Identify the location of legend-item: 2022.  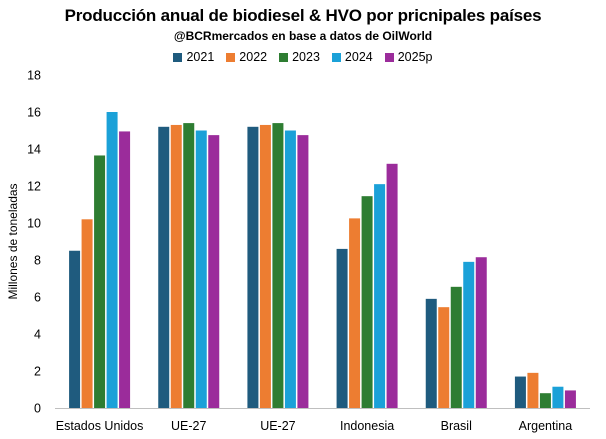
(246, 57).